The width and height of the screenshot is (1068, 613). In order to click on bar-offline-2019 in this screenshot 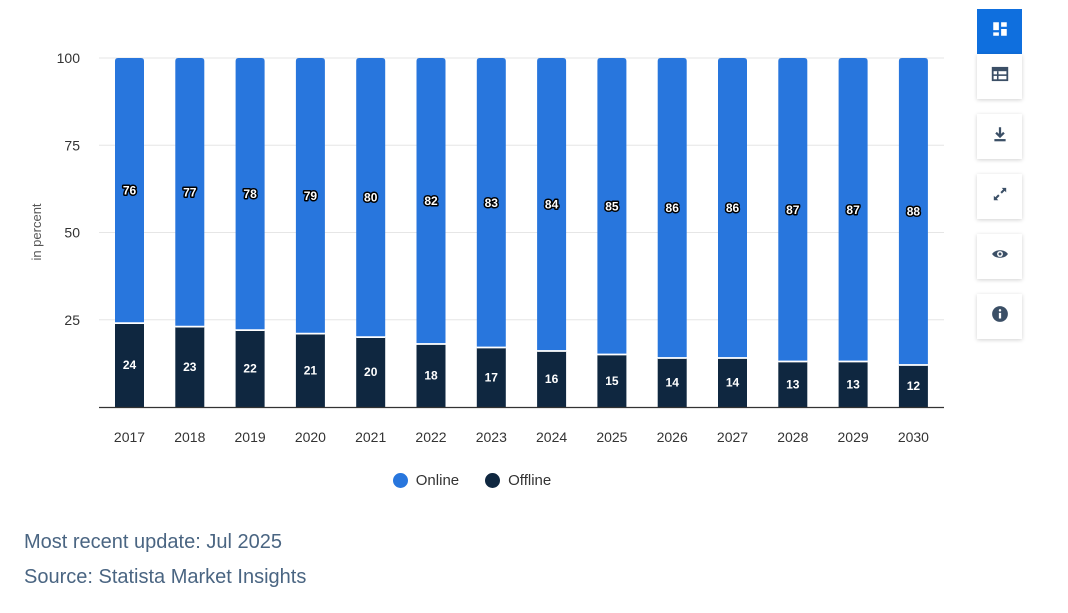, I will do `click(250, 368)`.